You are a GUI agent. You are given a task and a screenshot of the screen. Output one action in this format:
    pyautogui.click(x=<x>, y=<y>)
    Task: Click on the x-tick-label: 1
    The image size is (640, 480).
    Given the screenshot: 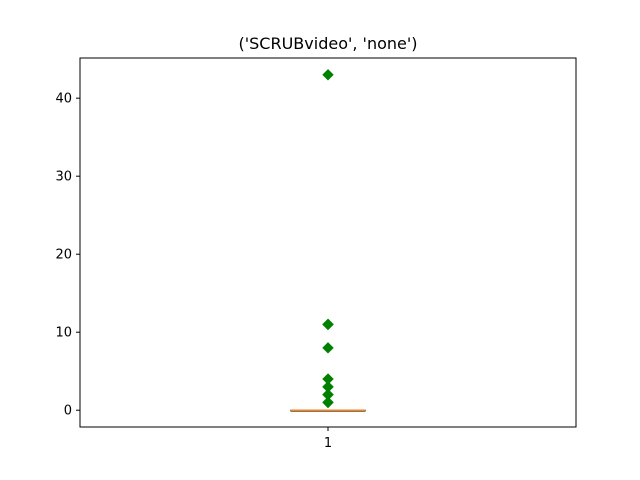 What is the action you would take?
    pyautogui.click(x=328, y=443)
    